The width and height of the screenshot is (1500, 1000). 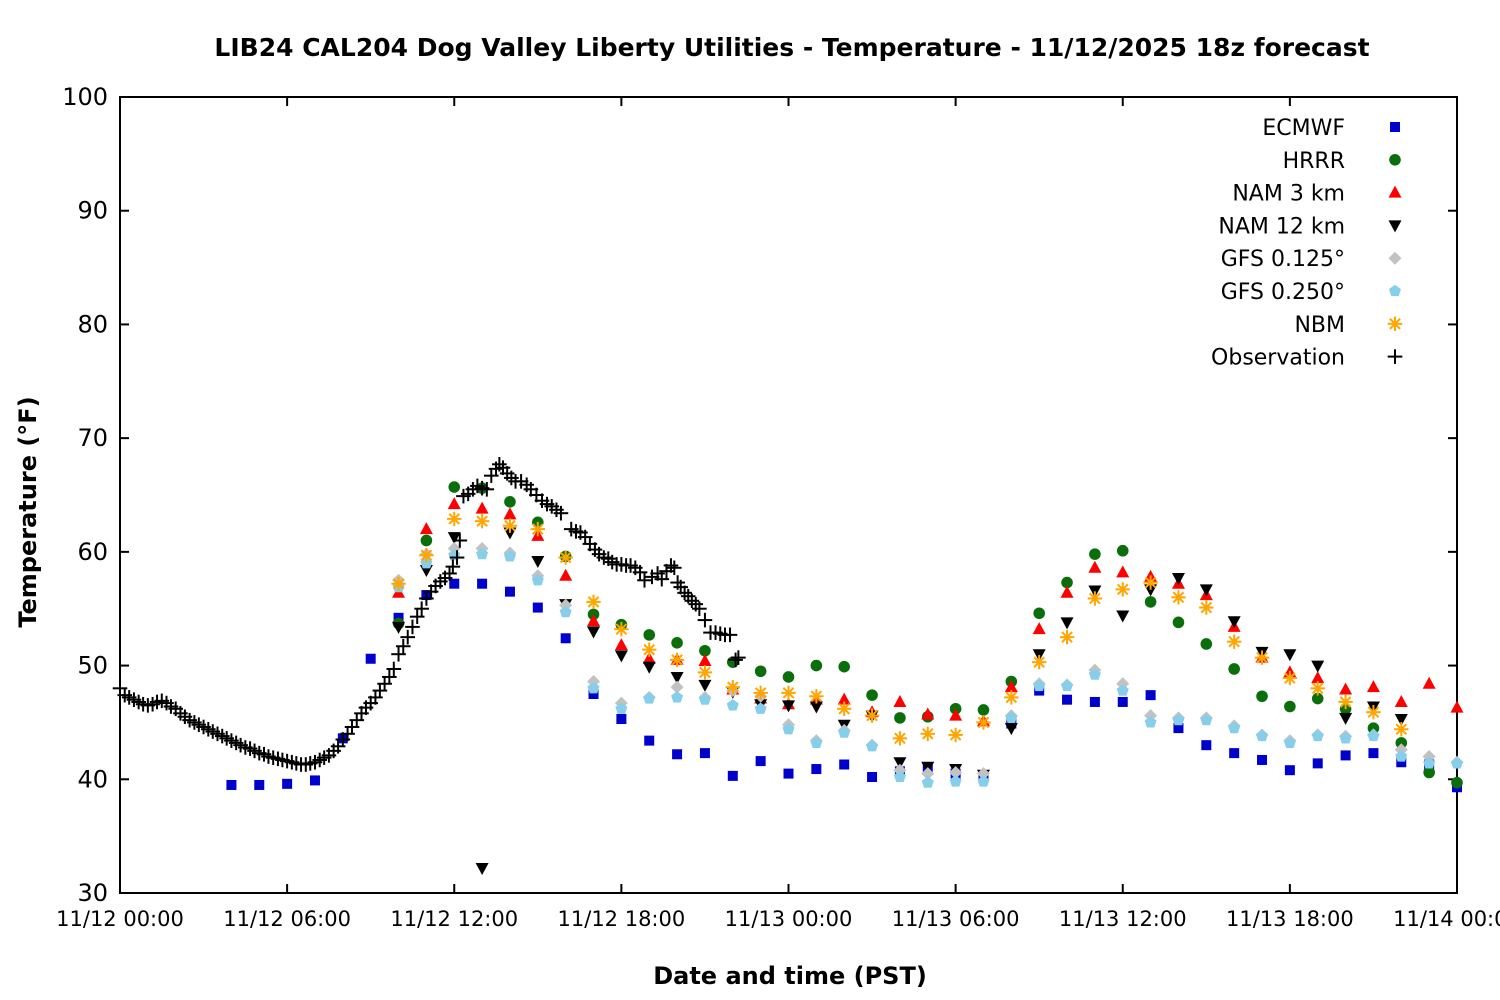 What do you see at coordinates (1311, 259) in the screenshot?
I see `legend-item-gfs-0-125: GFS 0.125°` at bounding box center [1311, 259].